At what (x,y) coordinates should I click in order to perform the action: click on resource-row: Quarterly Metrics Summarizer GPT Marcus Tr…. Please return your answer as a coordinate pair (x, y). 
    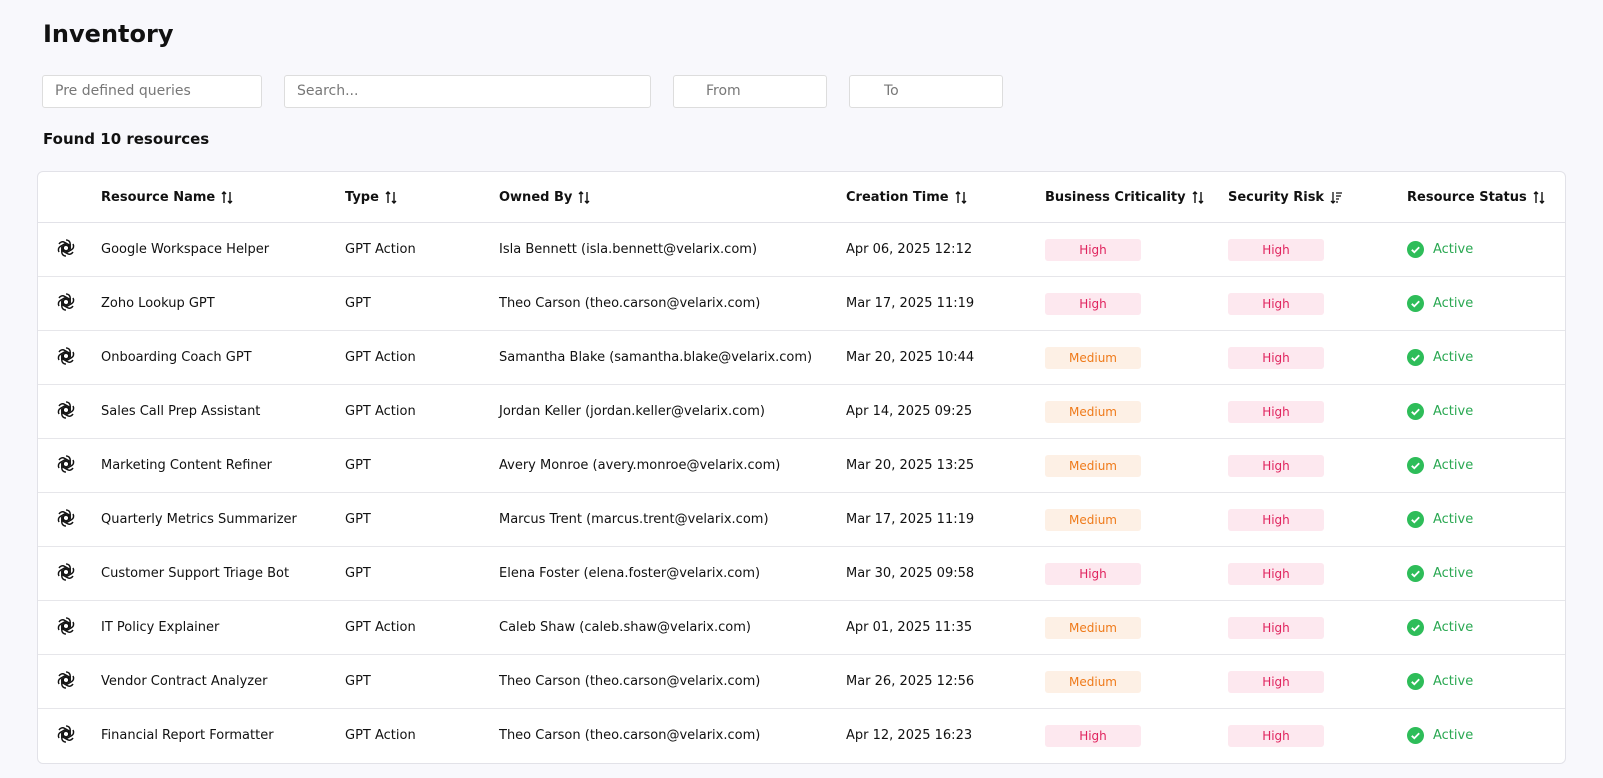
    Looking at the image, I should click on (801, 519).